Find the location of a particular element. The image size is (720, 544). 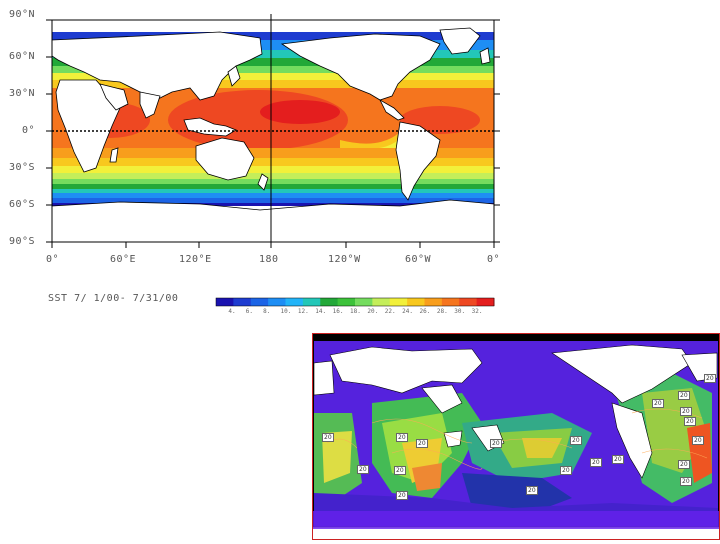

lon-label-120e: 120°E is located at coordinates (195, 259).